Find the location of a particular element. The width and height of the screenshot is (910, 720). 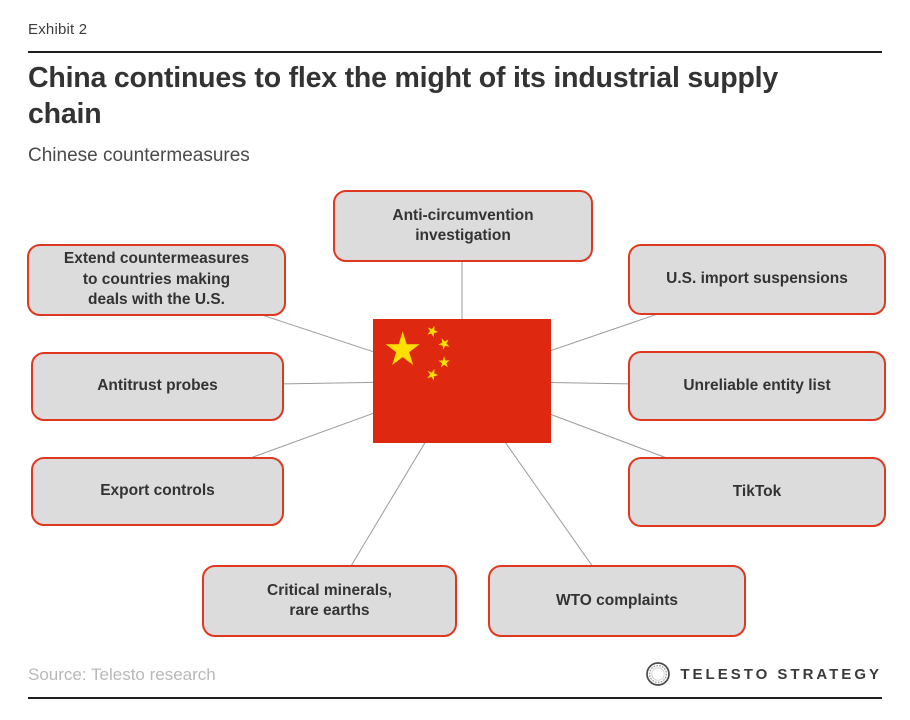

node-label: Unreliable entity list is located at coordinates (757, 385).